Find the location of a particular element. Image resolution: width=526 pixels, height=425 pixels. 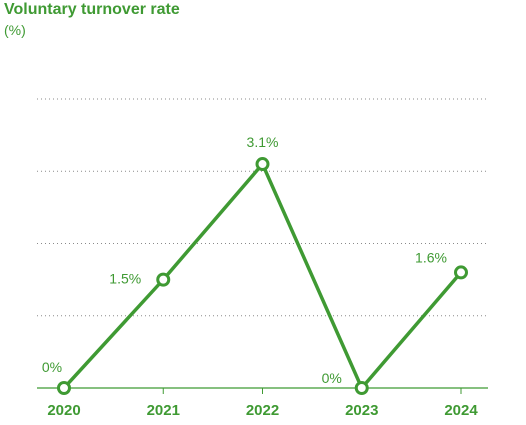

chart-title: Voluntary turnover rate is located at coordinates (92, 9).